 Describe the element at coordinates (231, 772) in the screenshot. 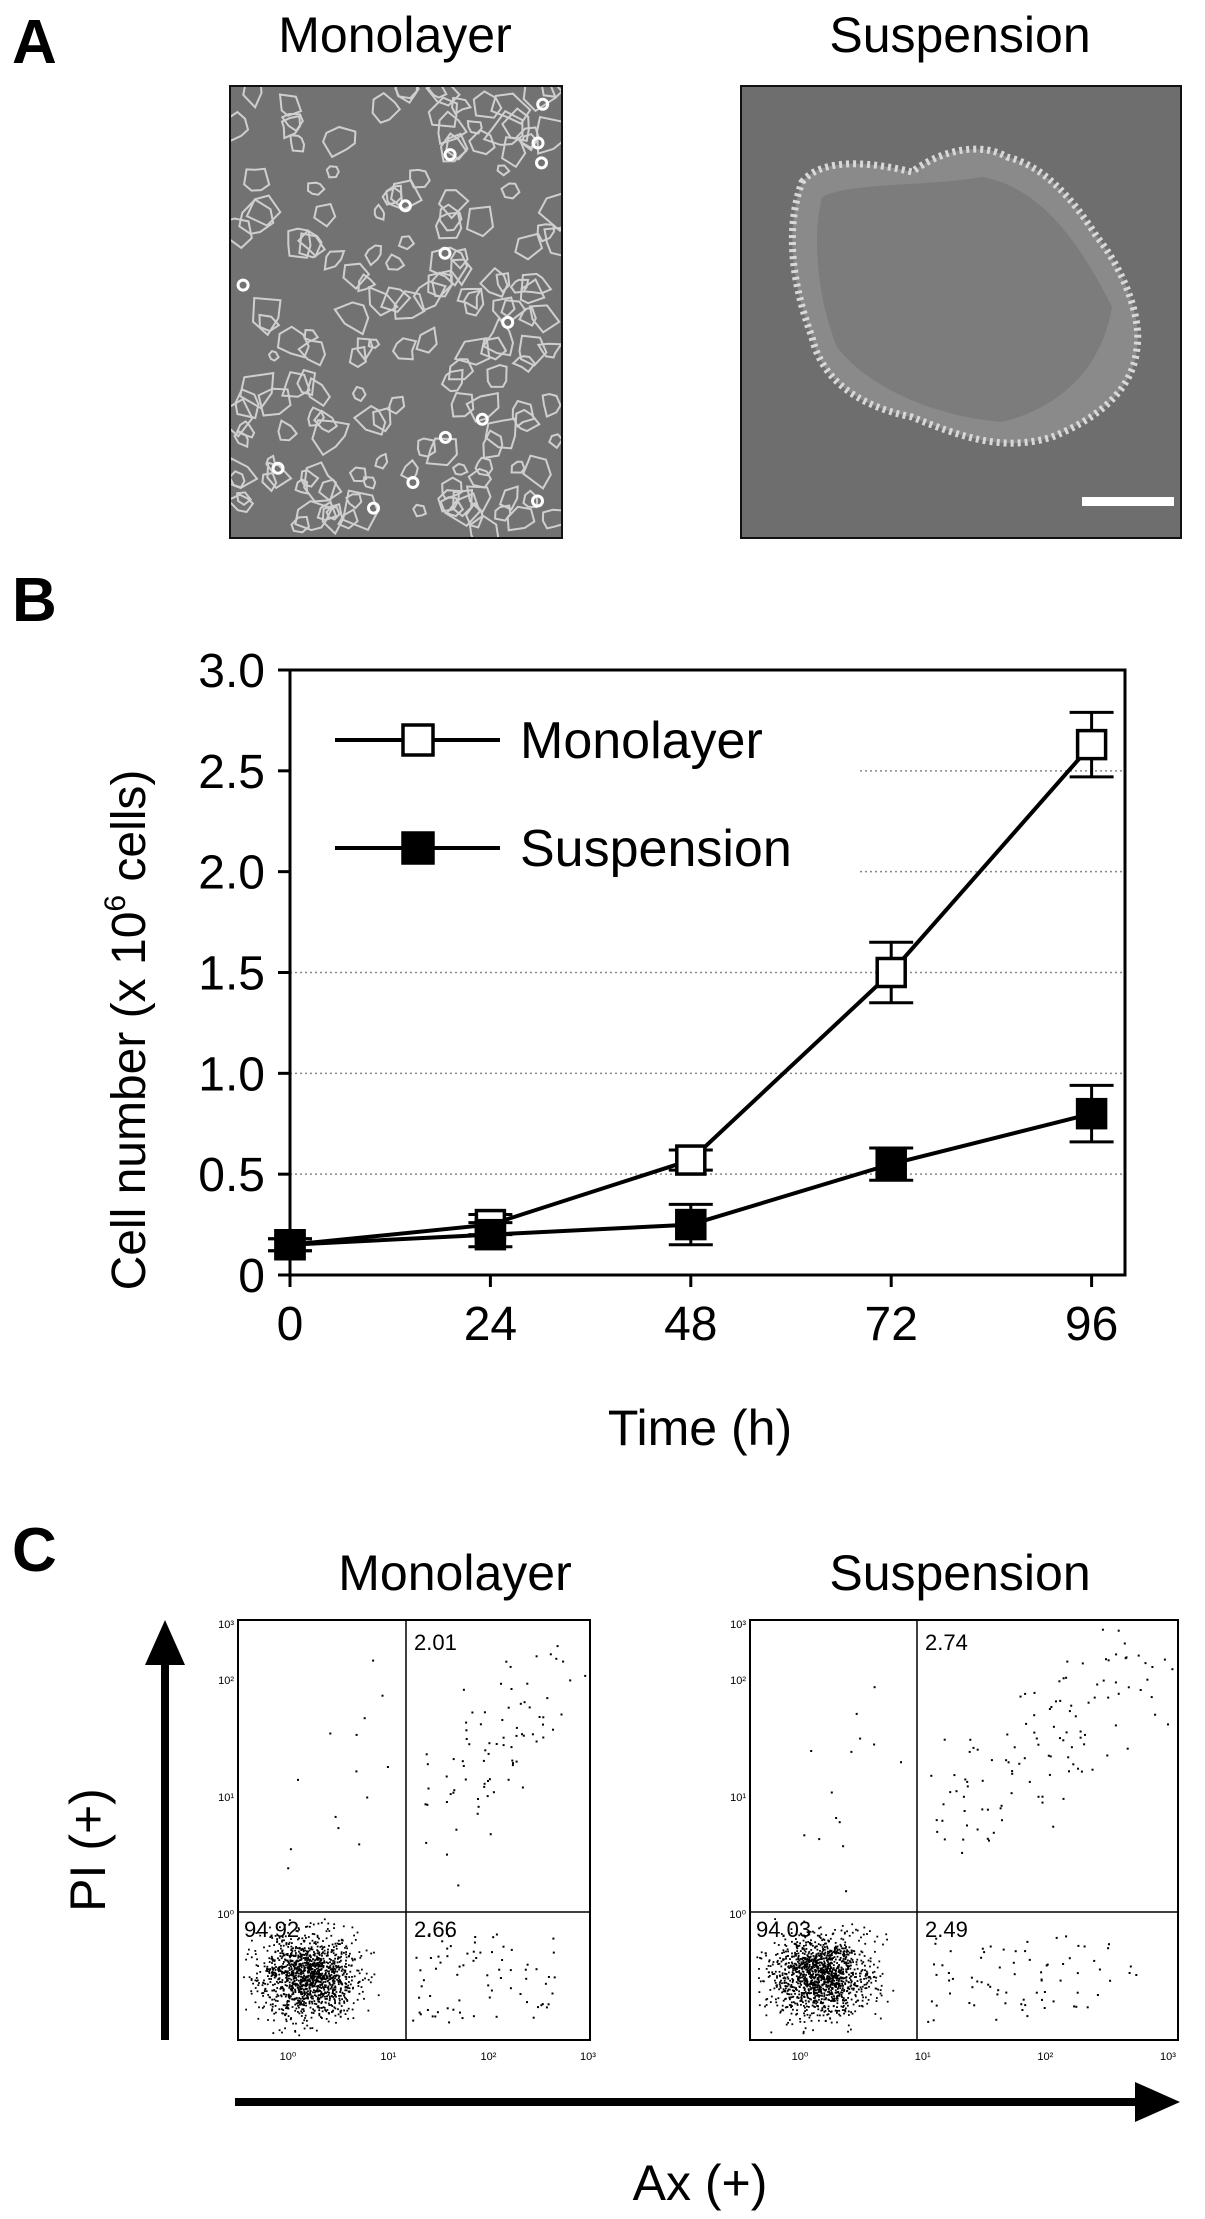

I see `y-tick-label: 2.5` at that location.